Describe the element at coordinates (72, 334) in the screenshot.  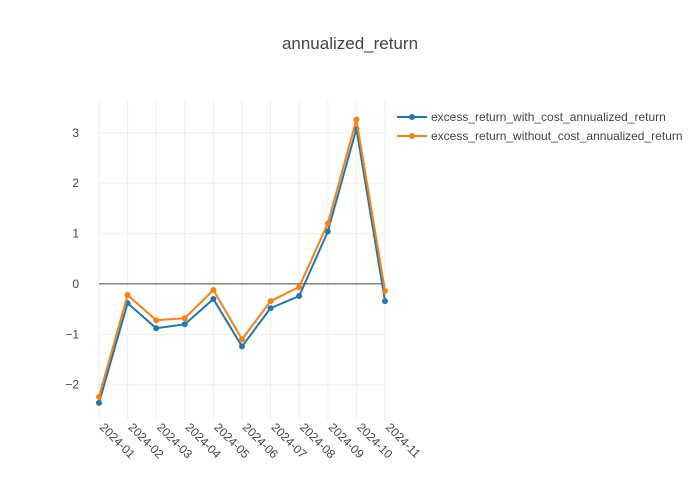
I see `y-tick-label: −1` at that location.